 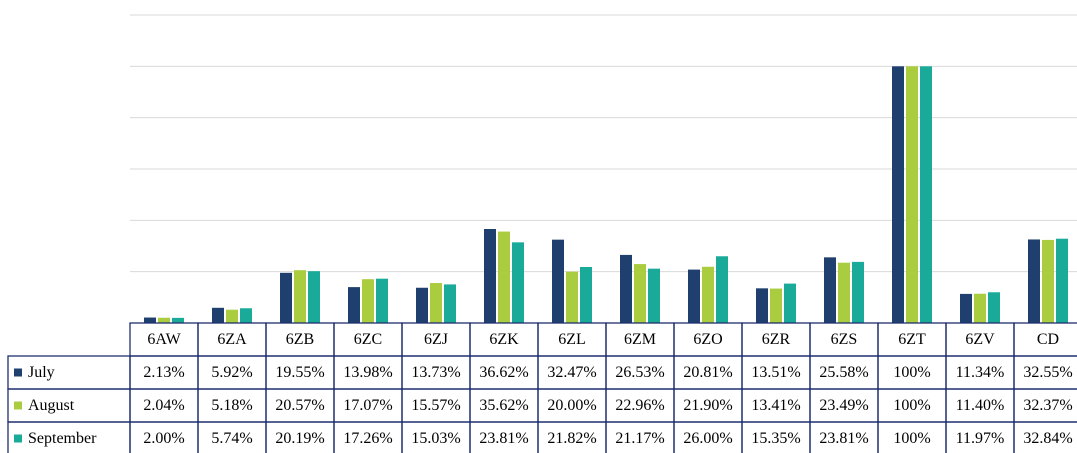 I want to click on data-label: 13.73%, so click(x=435, y=372).